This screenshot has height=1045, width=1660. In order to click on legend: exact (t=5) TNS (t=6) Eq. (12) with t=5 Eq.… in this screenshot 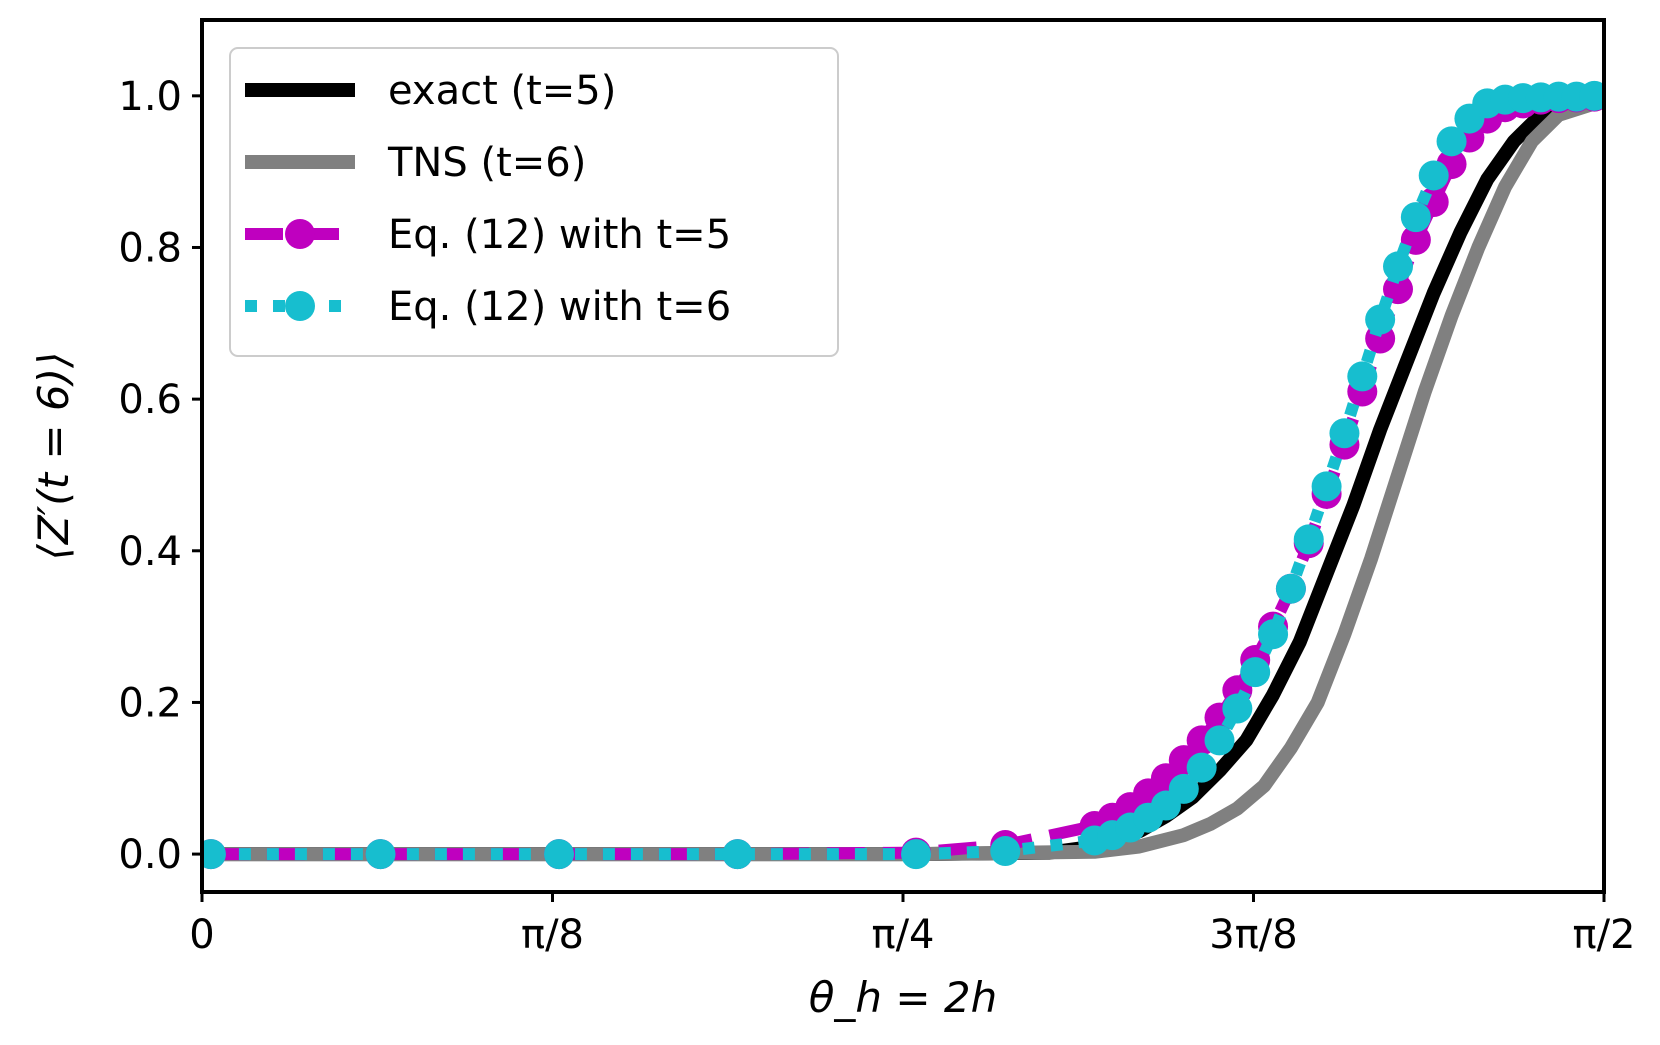, I will do `click(534, 202)`.